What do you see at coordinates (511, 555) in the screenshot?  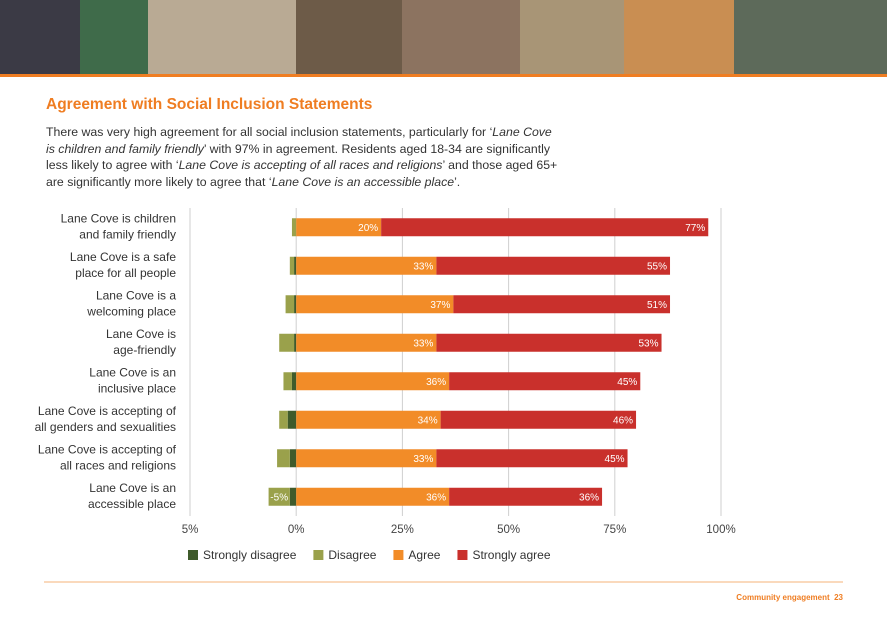 I see `legend-label: Strongly agree` at bounding box center [511, 555].